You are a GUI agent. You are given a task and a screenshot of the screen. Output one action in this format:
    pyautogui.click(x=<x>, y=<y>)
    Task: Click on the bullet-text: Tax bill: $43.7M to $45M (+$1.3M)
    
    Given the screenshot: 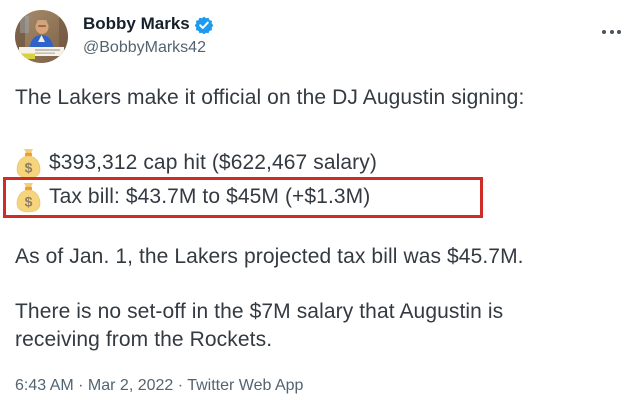 What is the action you would take?
    pyautogui.click(x=210, y=196)
    